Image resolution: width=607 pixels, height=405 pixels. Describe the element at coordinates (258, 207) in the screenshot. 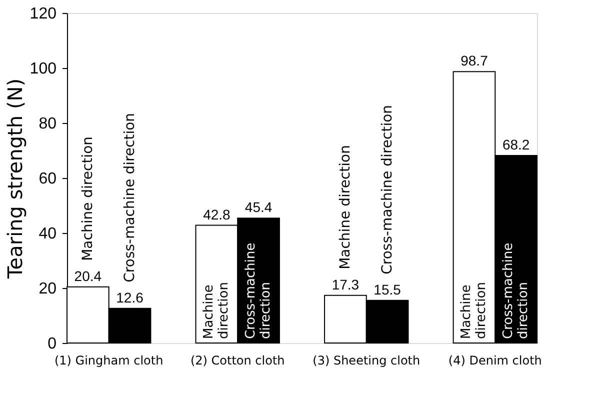

I see `data-label: 45.4` at that location.